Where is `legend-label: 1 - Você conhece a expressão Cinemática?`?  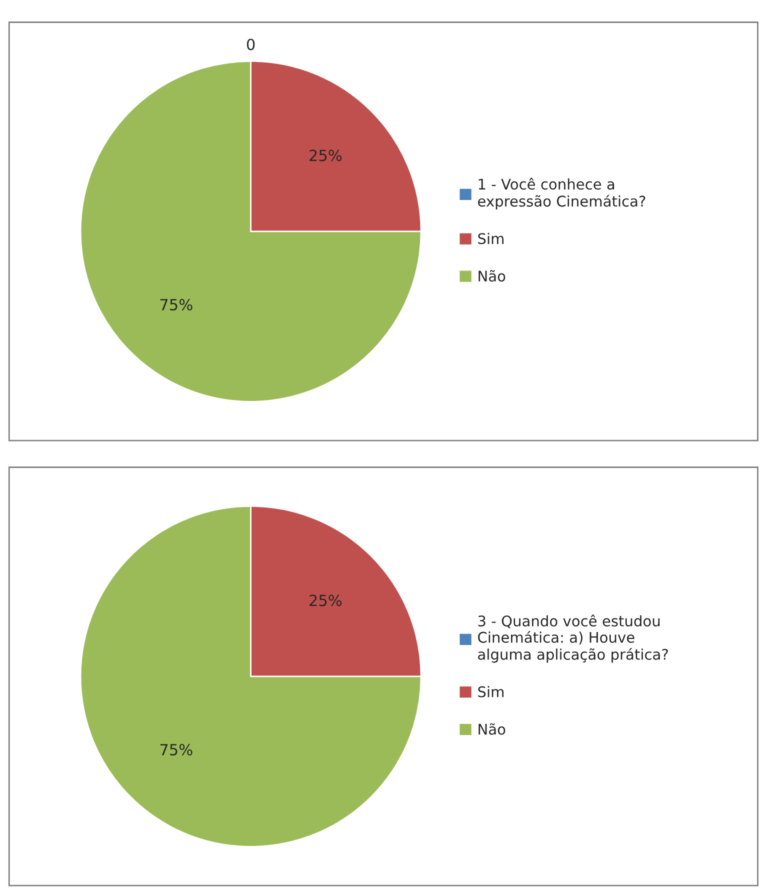
legend-label: 1 - Você conhece a expressão Cinemática? is located at coordinates (562, 194).